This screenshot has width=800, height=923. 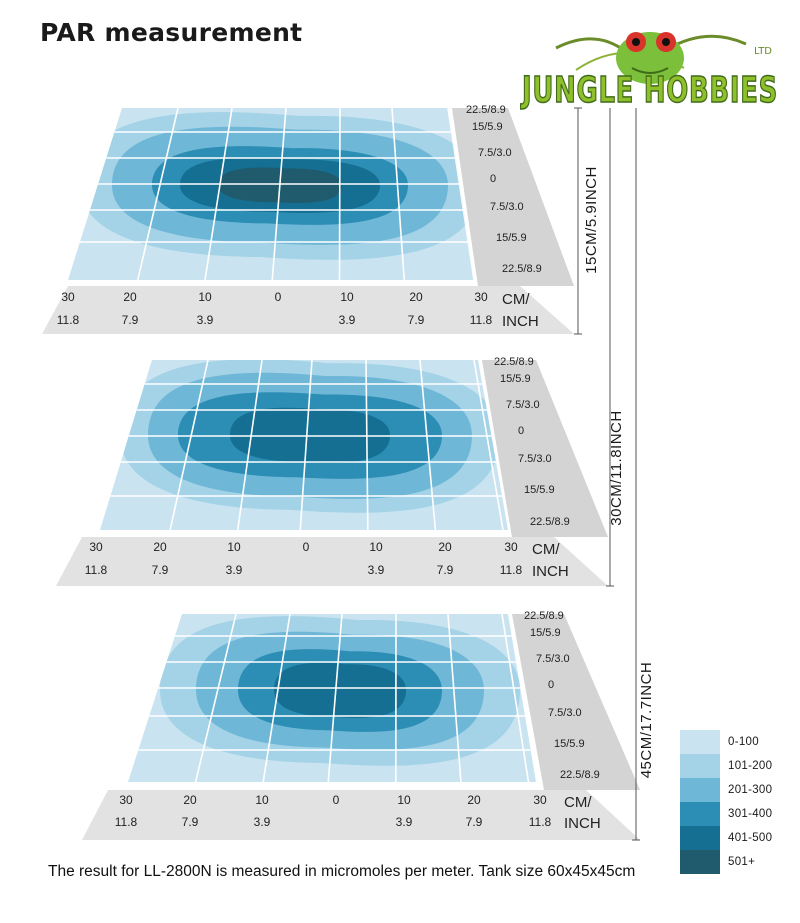 I want to click on legend-label: 501+, so click(x=742, y=862).